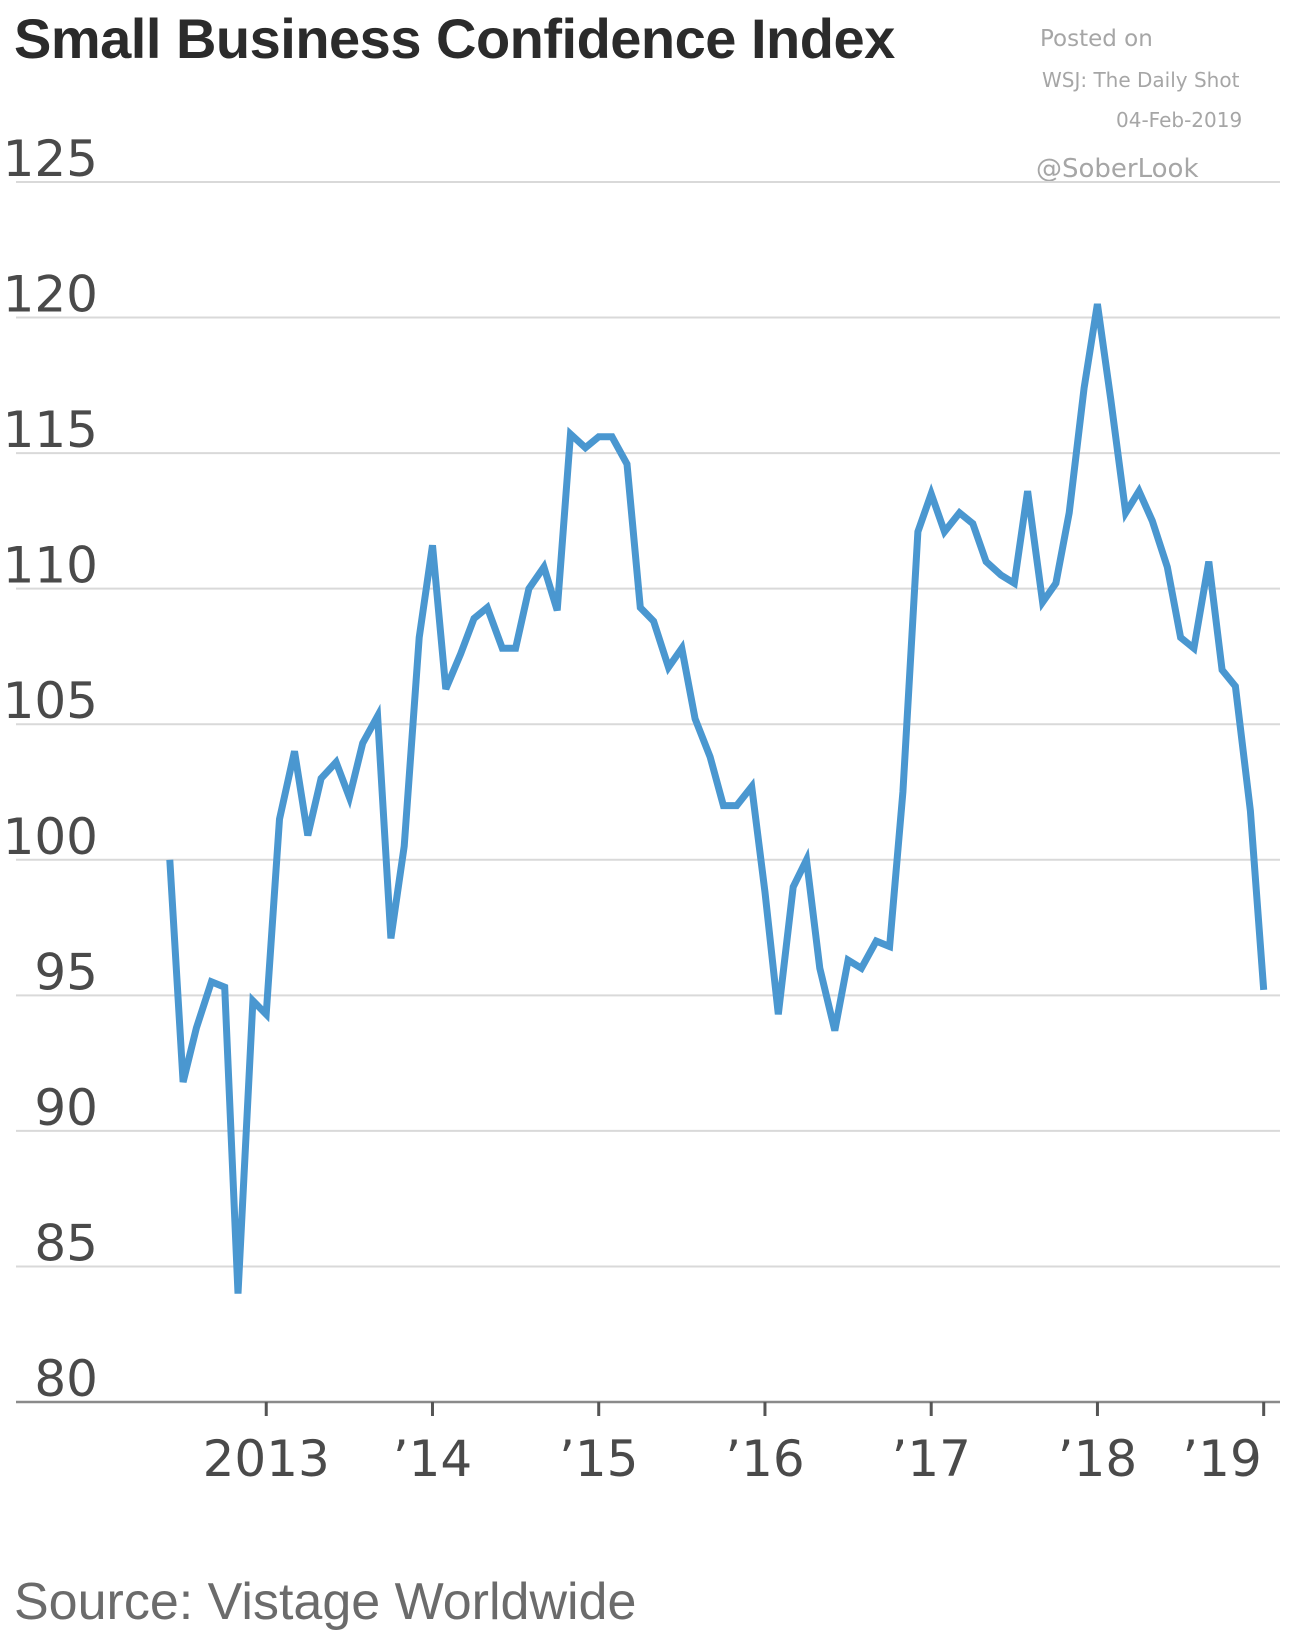  I want to click on watermark-publication: WSJ: The Daily Shot, so click(1141, 80).